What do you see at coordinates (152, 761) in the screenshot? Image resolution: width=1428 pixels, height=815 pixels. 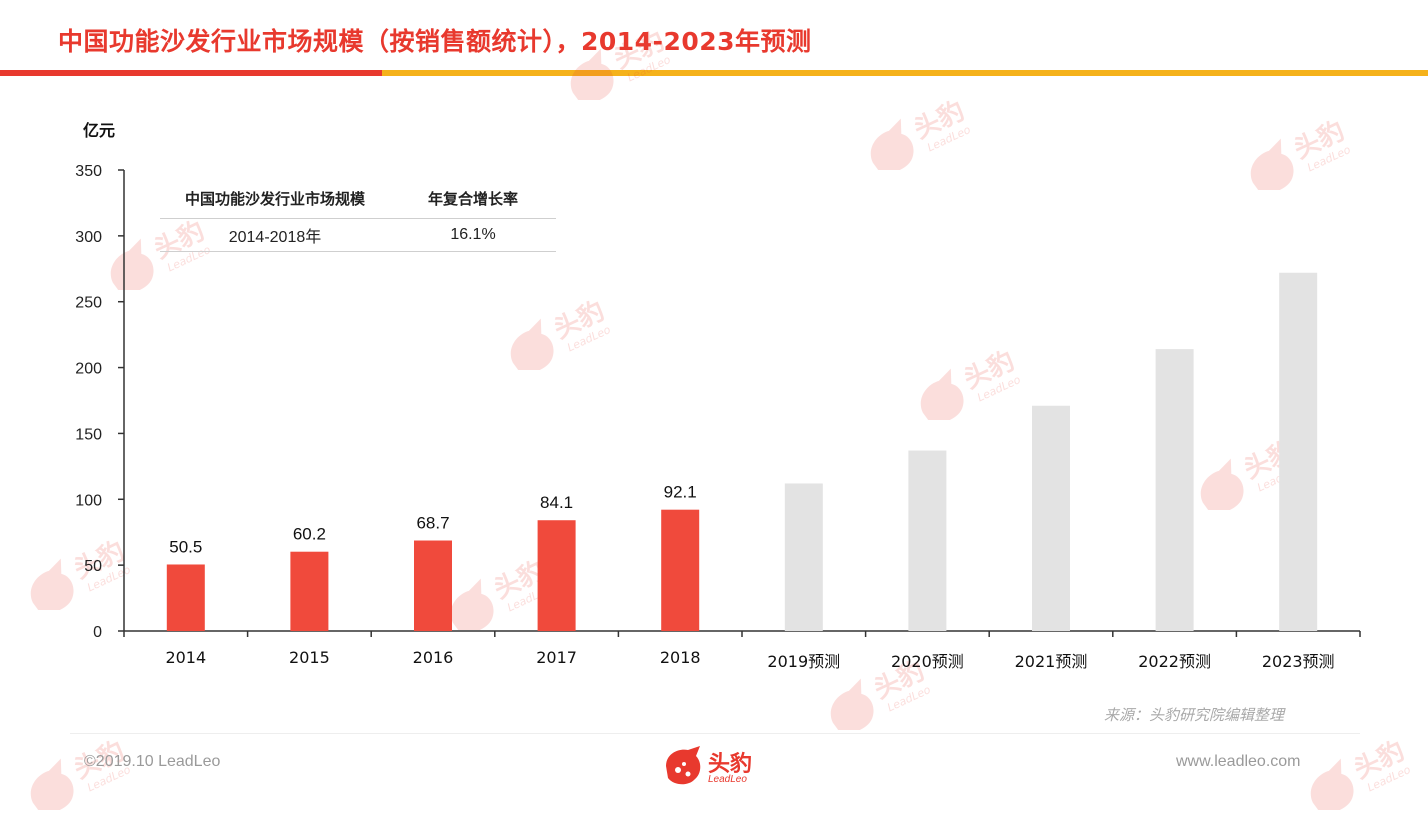 I see `footer-copyright: ©2019.10 LeadLeo` at bounding box center [152, 761].